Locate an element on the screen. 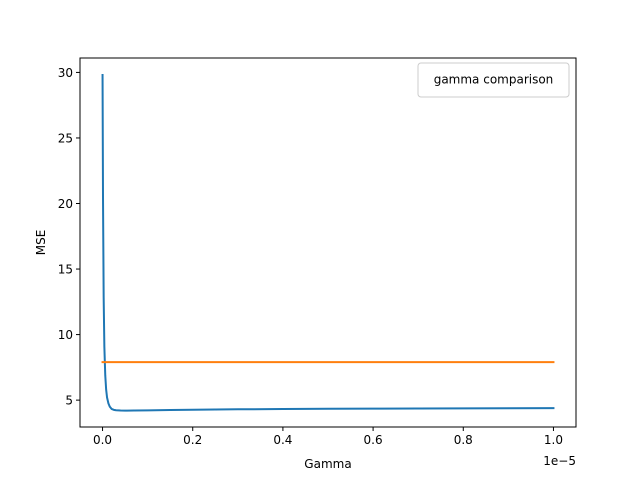  x-tick-label: 0.0 is located at coordinates (102, 440).